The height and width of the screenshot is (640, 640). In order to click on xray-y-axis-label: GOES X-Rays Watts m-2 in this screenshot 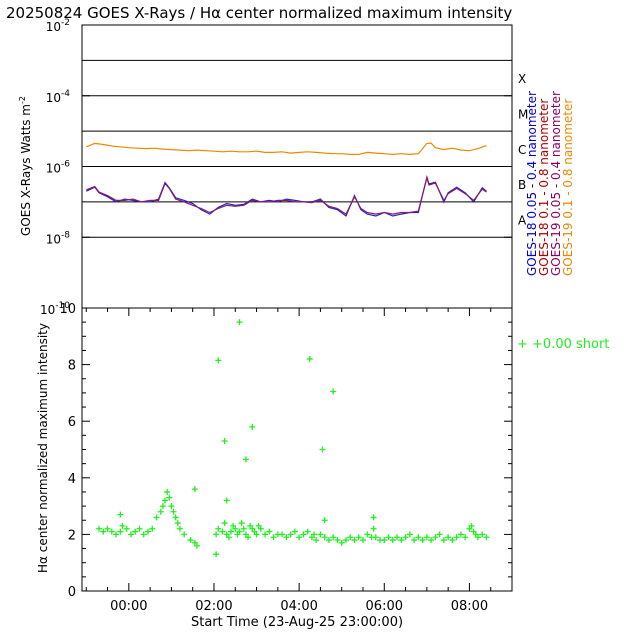, I will do `click(25, 166)`.